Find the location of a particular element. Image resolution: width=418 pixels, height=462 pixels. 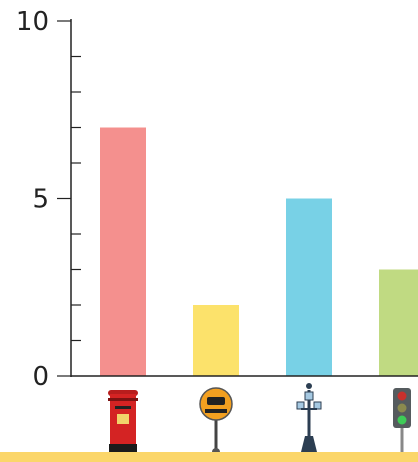

y-tick-labels: 0 5 10 is located at coordinates (32, 199).